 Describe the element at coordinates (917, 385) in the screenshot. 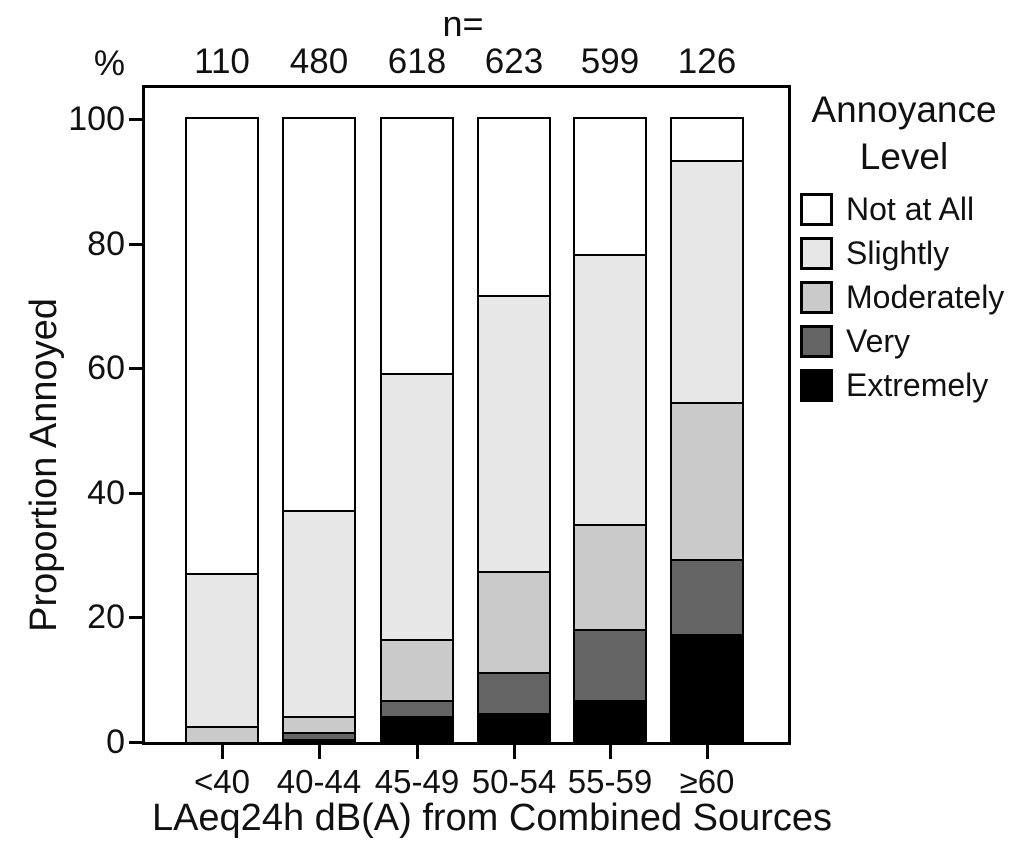

I see `legend-label-extremely: Extremely` at that location.